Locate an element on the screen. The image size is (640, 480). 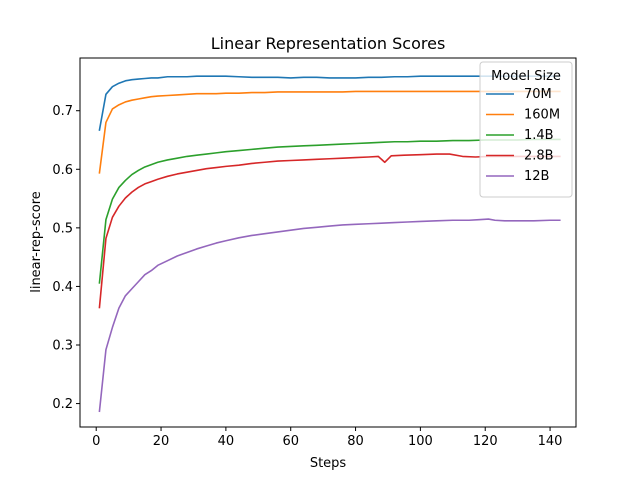
y-tick-label: 0.3 is located at coordinates (62, 346).